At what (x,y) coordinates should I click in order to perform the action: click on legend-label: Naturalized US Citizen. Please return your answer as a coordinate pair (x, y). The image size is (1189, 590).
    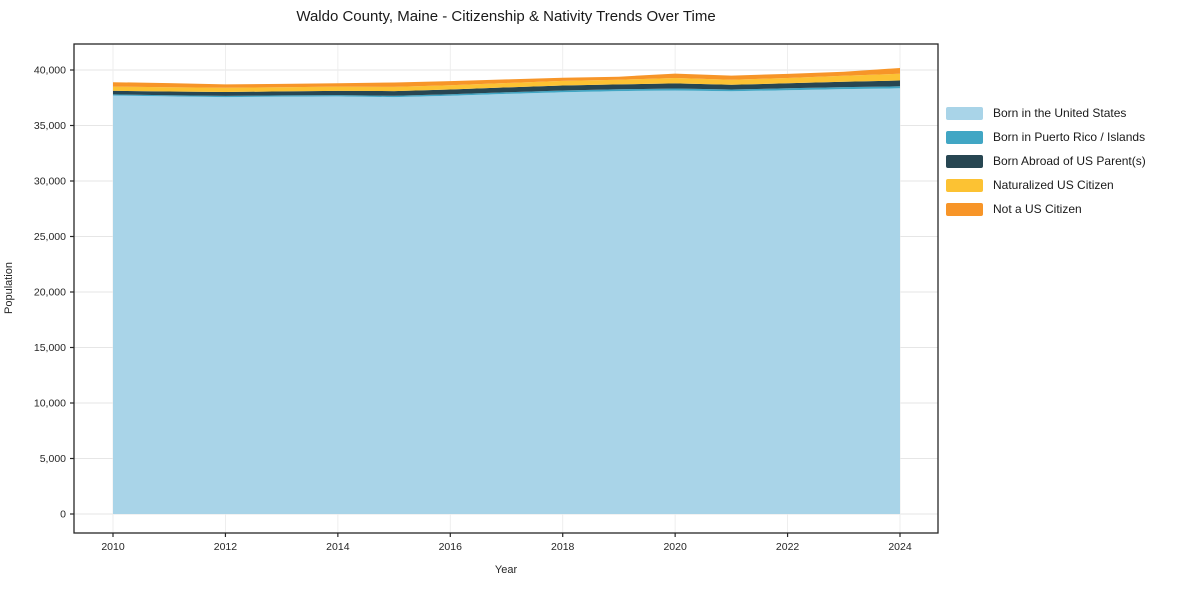
    Looking at the image, I should click on (1053, 185).